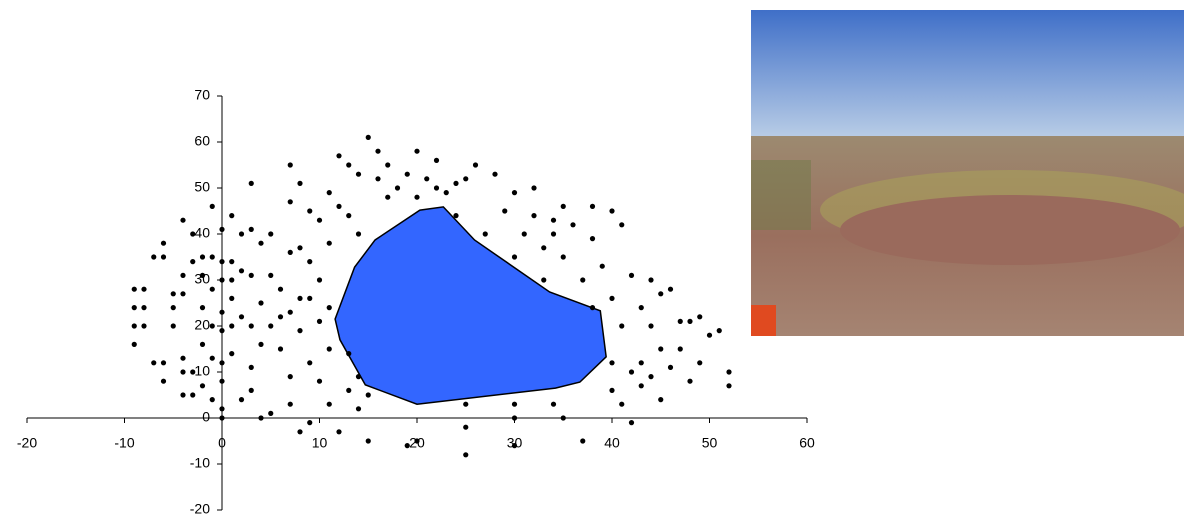  I want to click on x-tick-label: 60, so click(807, 443).